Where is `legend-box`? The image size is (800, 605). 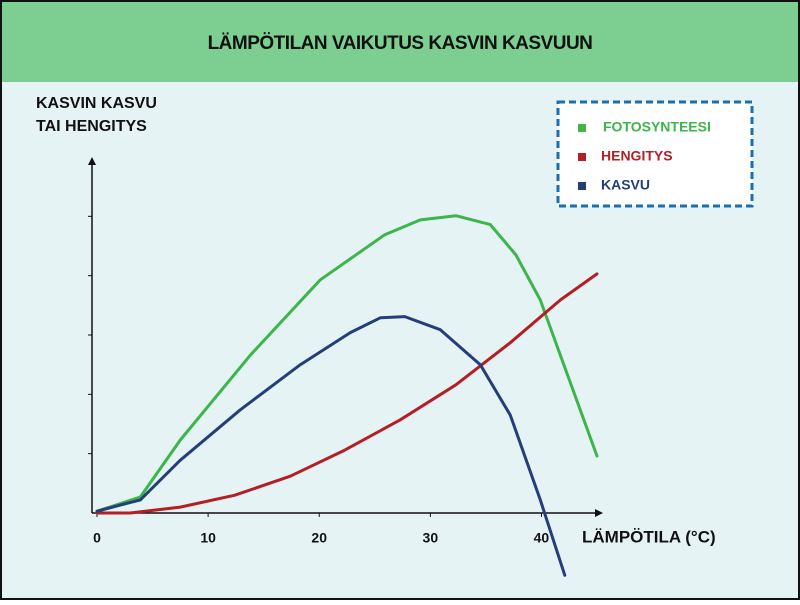
legend-box is located at coordinates (655, 154).